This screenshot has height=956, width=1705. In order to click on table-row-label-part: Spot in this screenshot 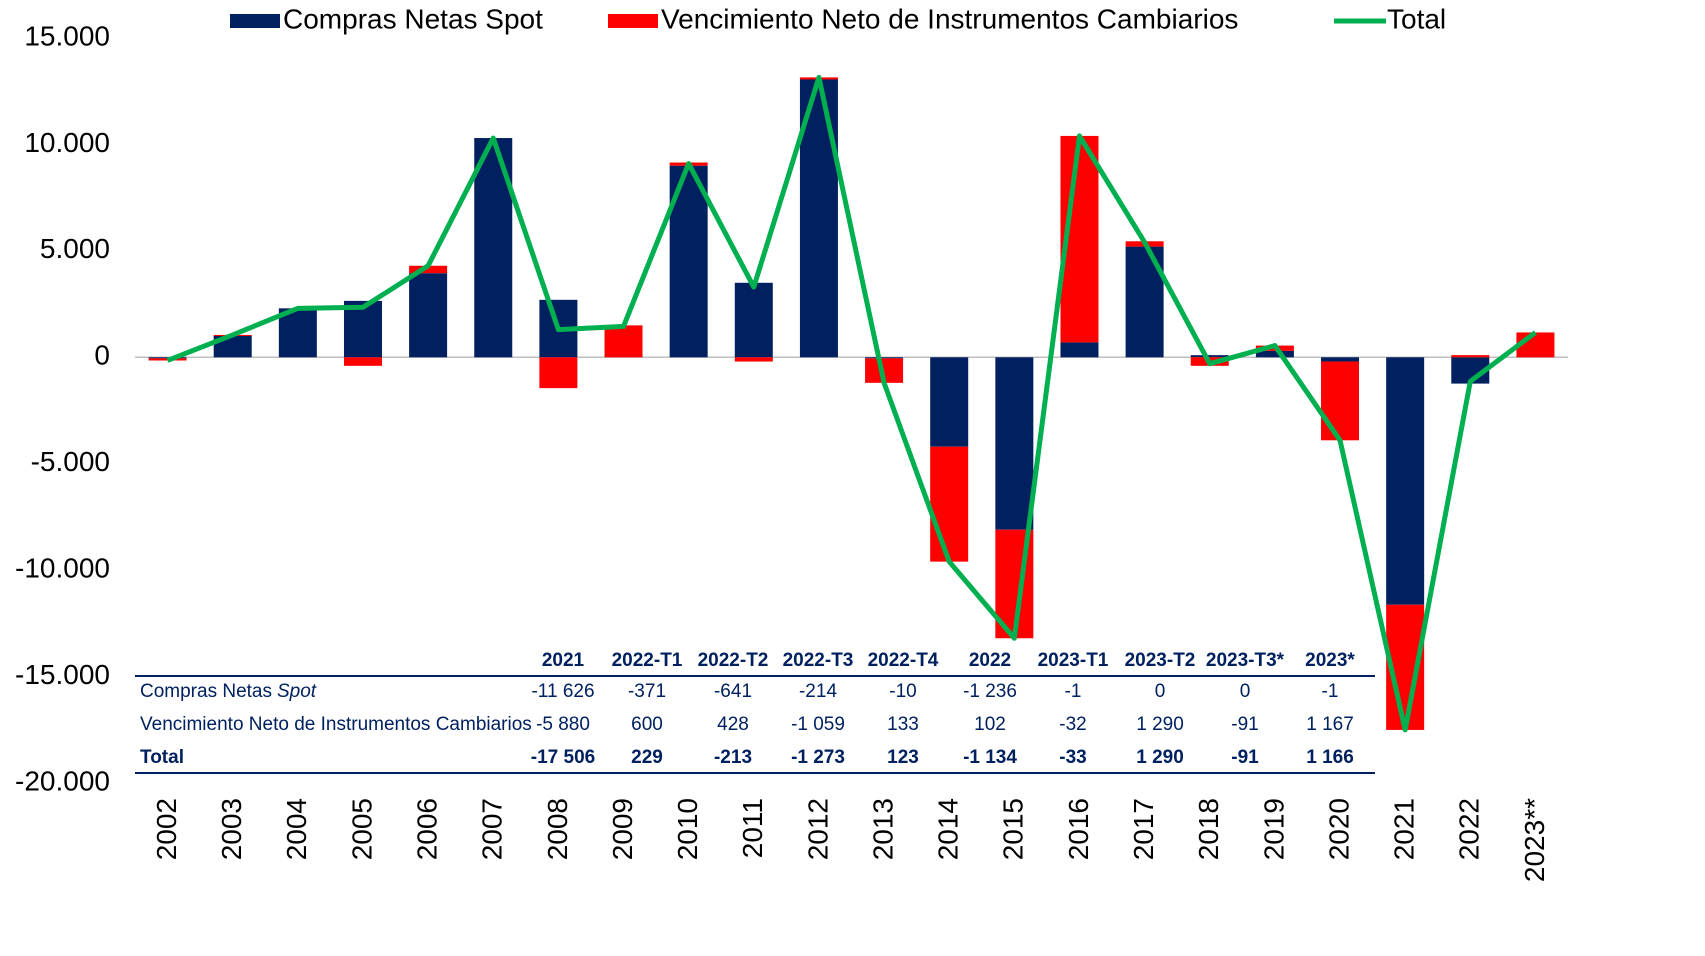, I will do `click(297, 691)`.